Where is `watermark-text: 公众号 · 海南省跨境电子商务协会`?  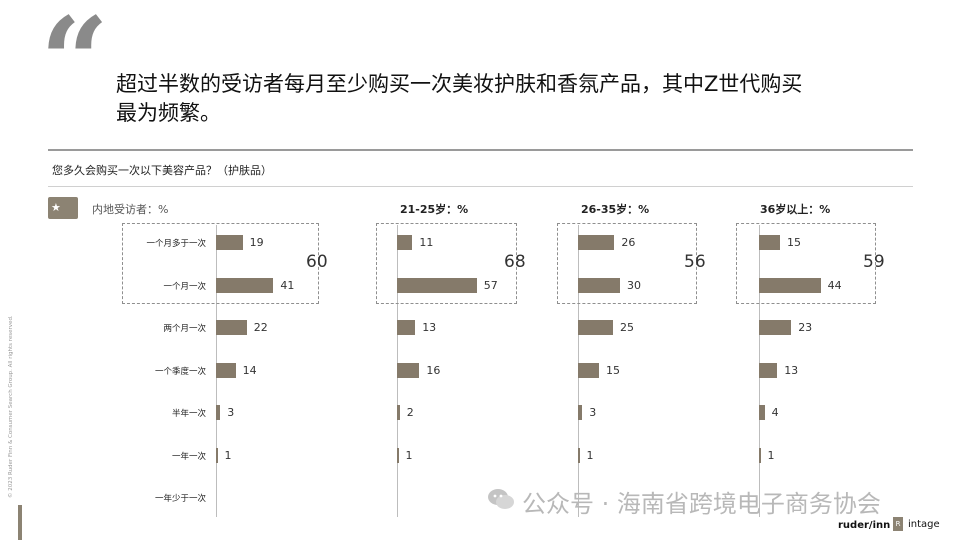
watermark-text: 公众号 · 海南省跨境电子商务协会 is located at coordinates (701, 504).